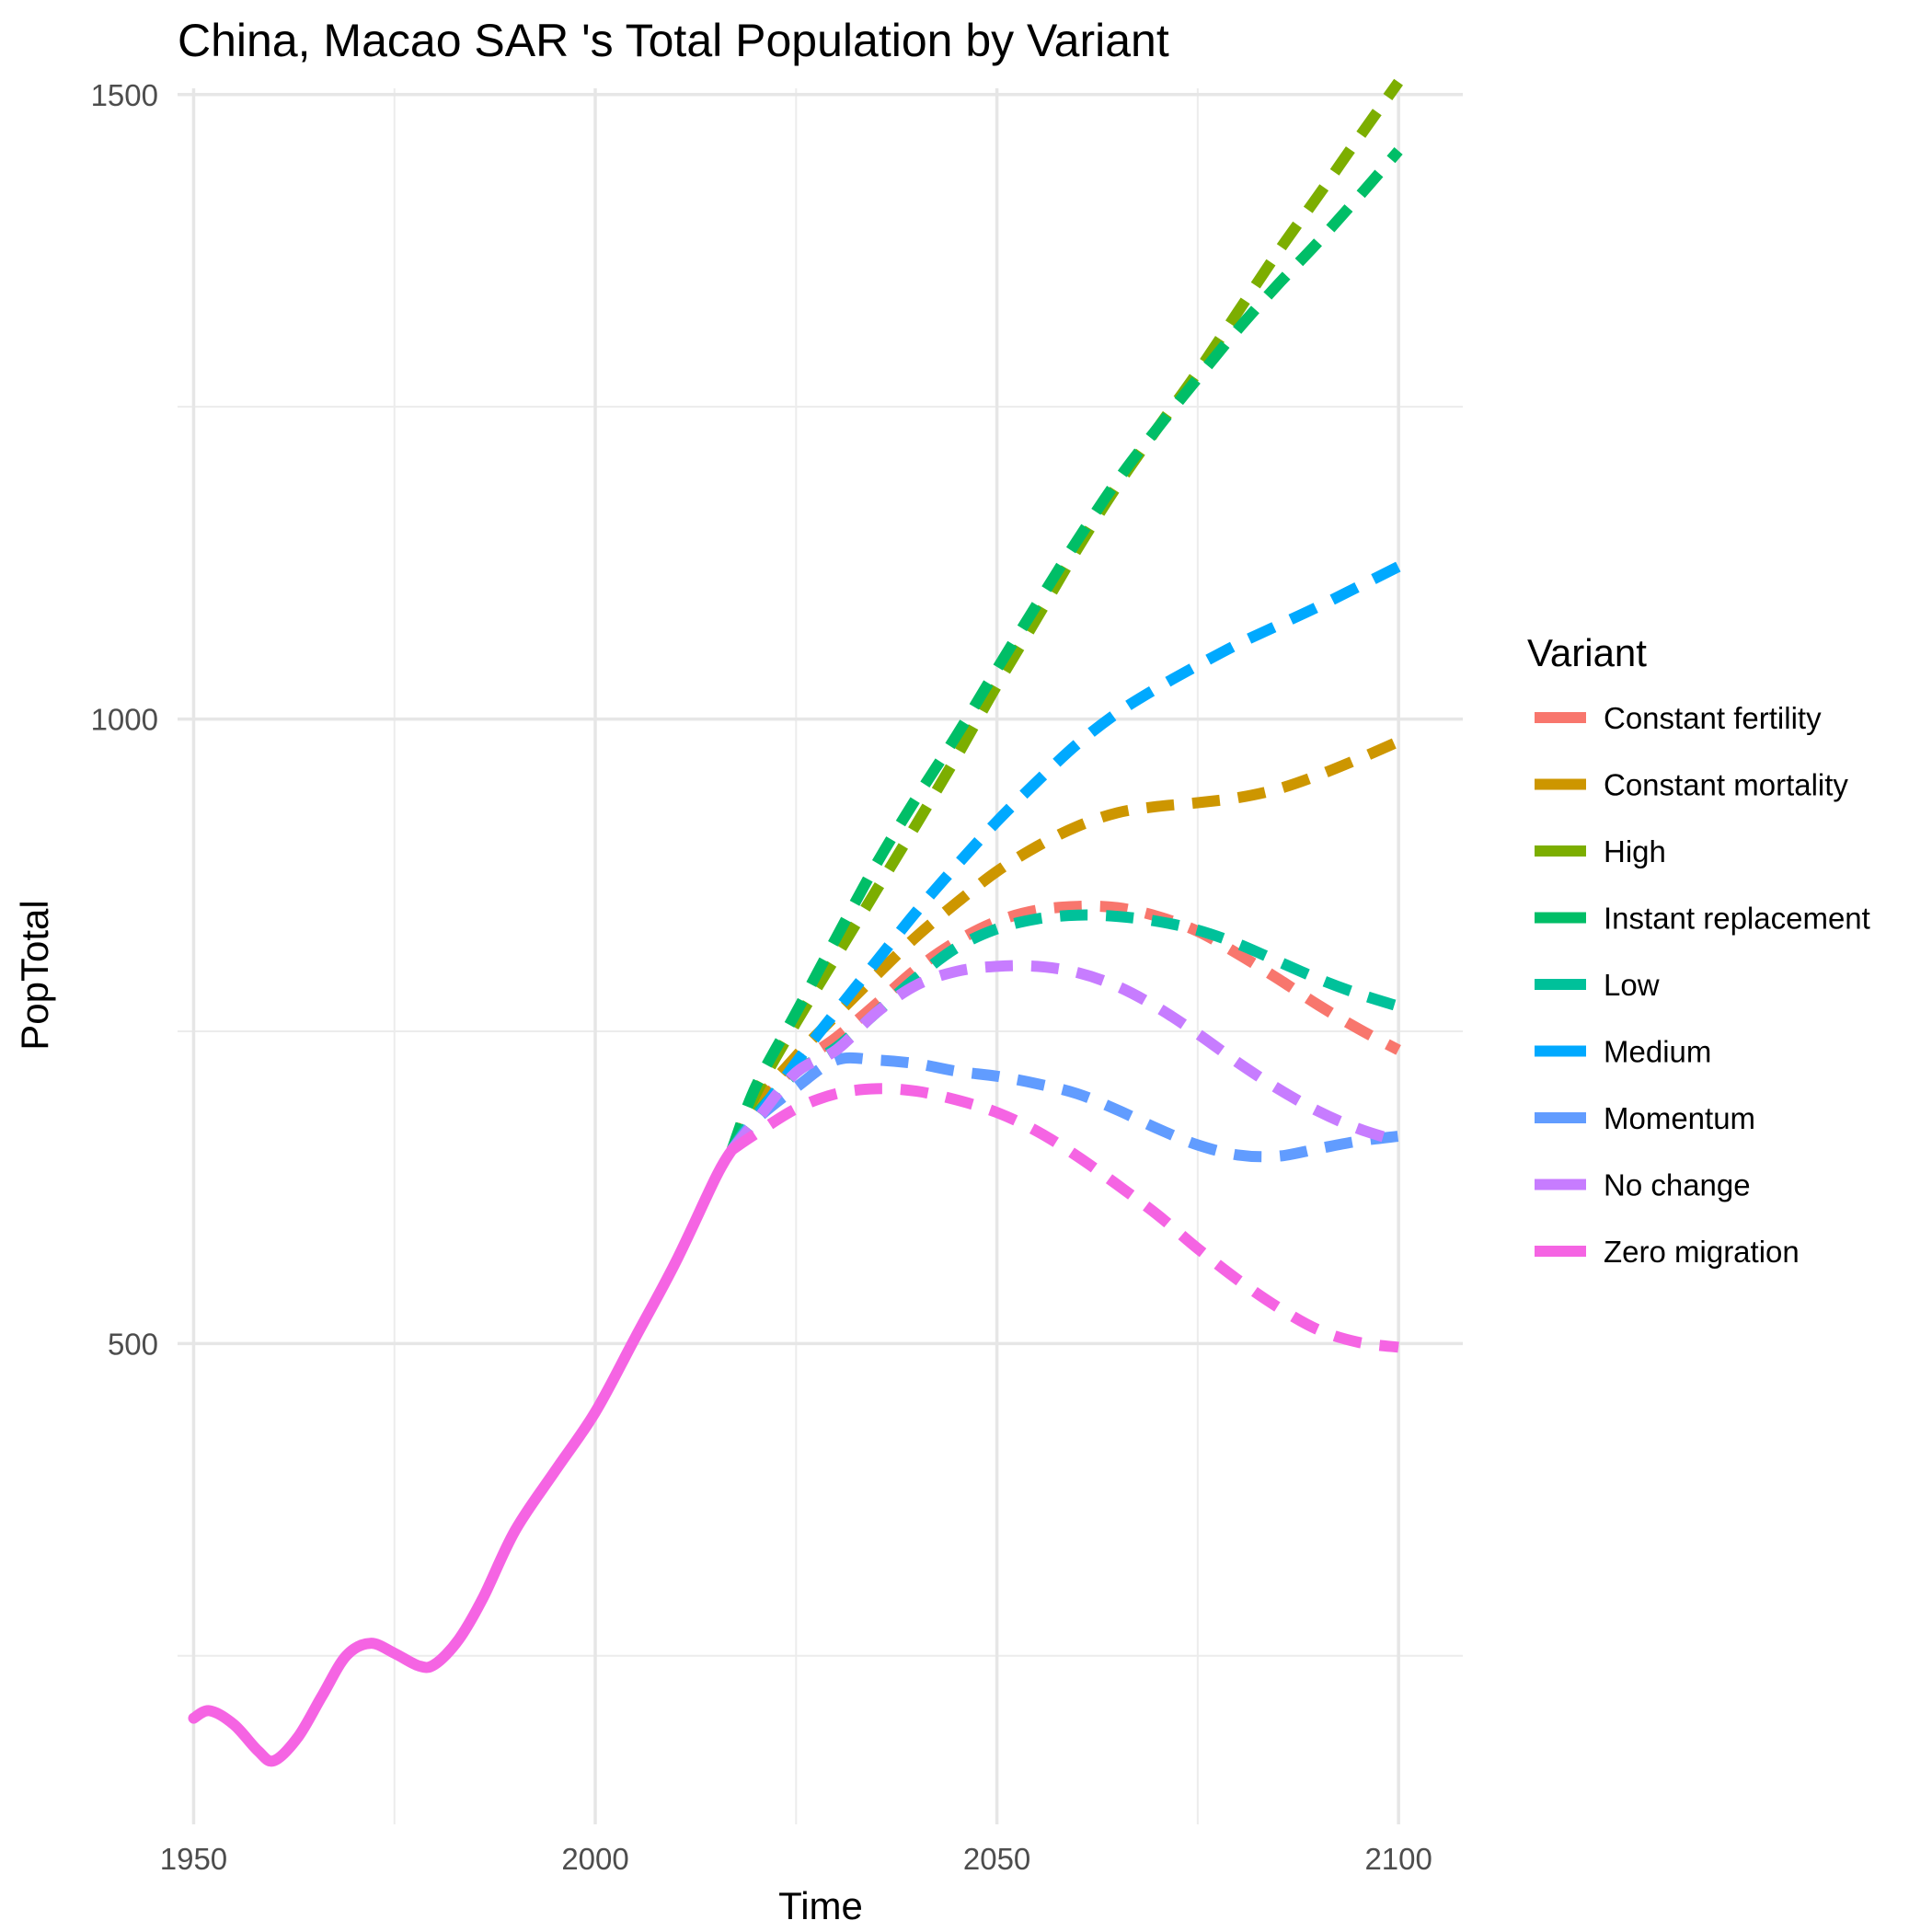 The height and width of the screenshot is (1932, 1932). I want to click on series-line-constant-fertility, so click(1064, 1026).